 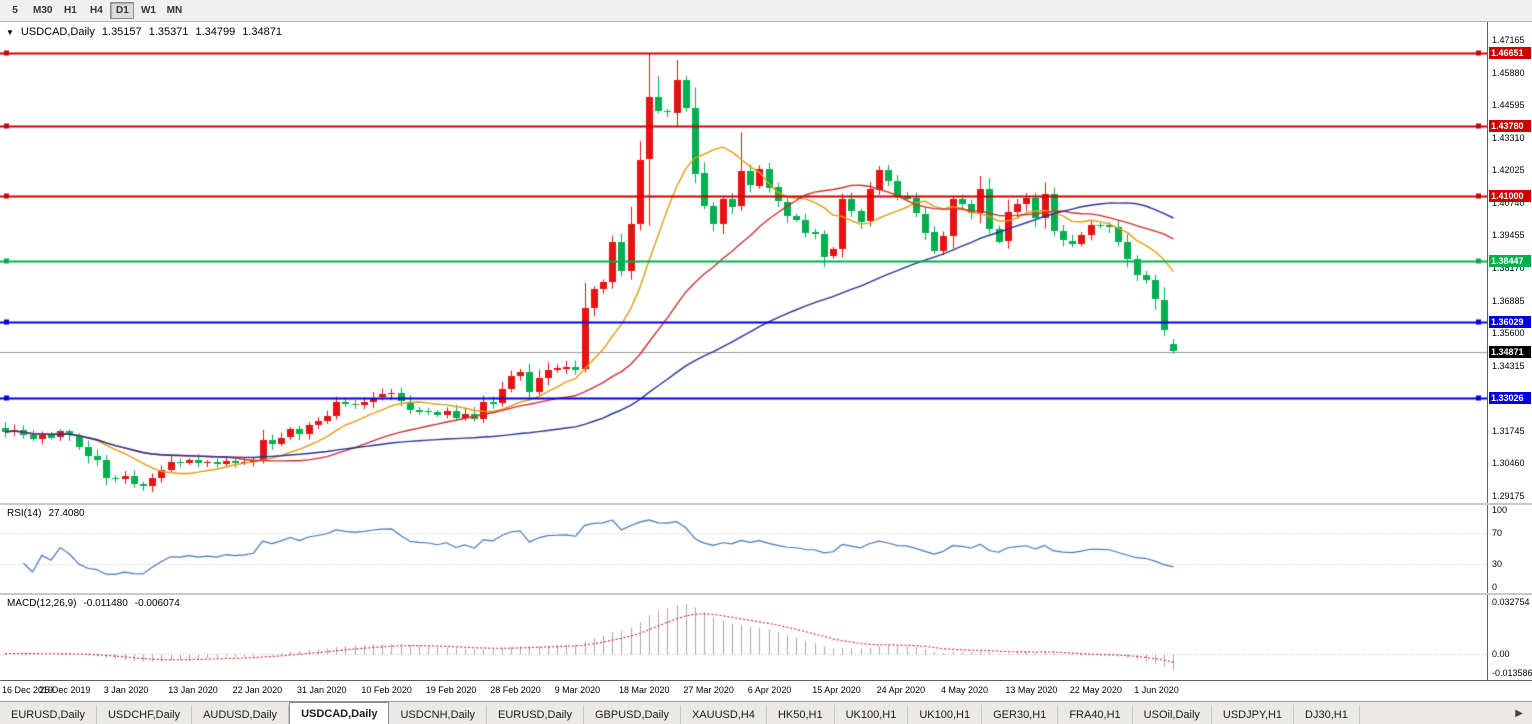 What do you see at coordinates (386, 690) in the screenshot?
I see `date-tick-label: 10 Feb 2020` at bounding box center [386, 690].